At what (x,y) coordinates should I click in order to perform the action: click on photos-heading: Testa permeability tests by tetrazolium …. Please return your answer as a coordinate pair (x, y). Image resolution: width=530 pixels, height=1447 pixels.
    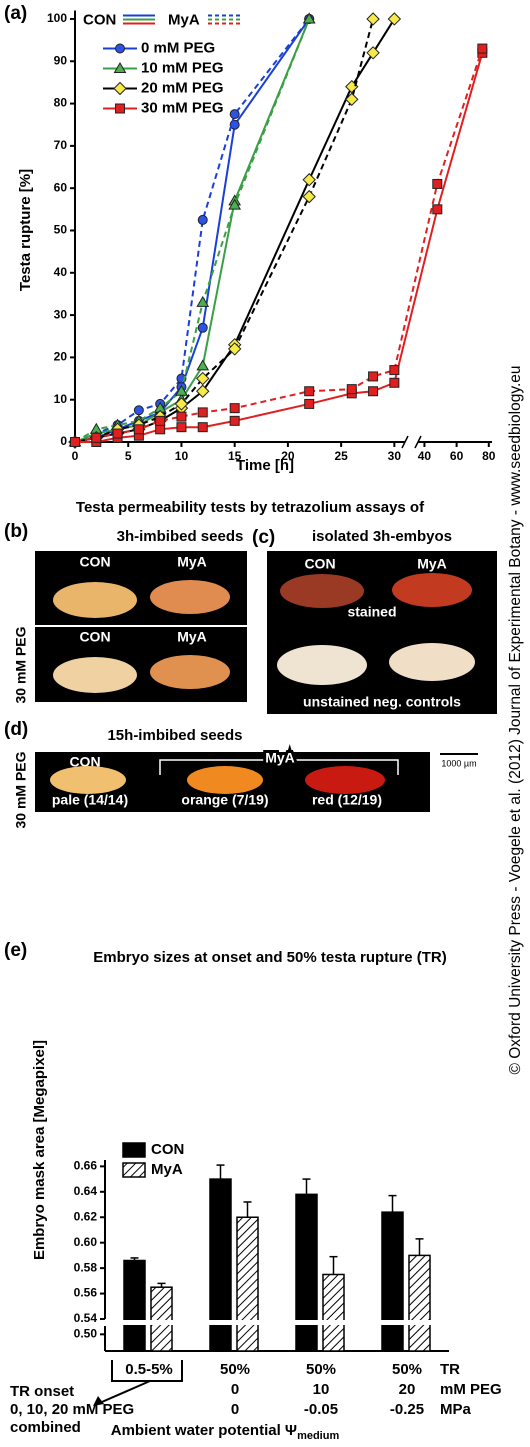
    Looking at the image, I should click on (250, 507).